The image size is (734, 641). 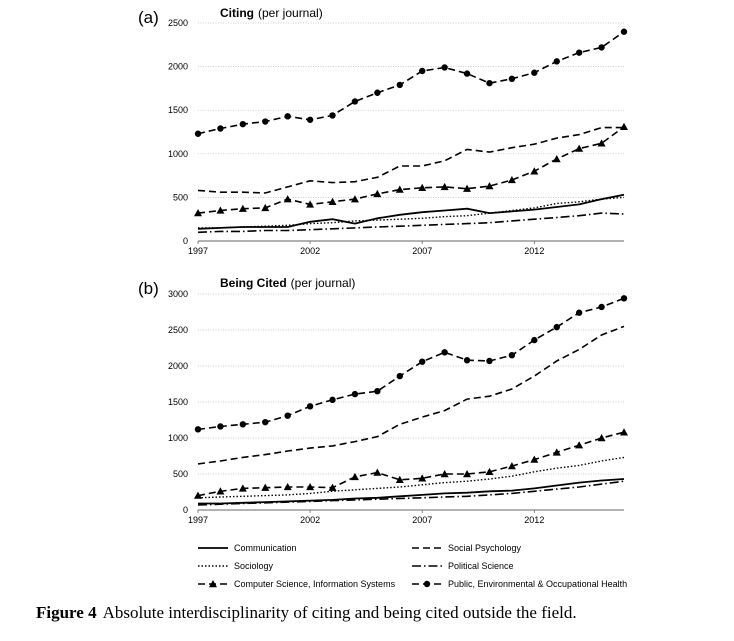 What do you see at coordinates (315, 584) in the screenshot?
I see `legend-label: Computer Science, Information Systems` at bounding box center [315, 584].